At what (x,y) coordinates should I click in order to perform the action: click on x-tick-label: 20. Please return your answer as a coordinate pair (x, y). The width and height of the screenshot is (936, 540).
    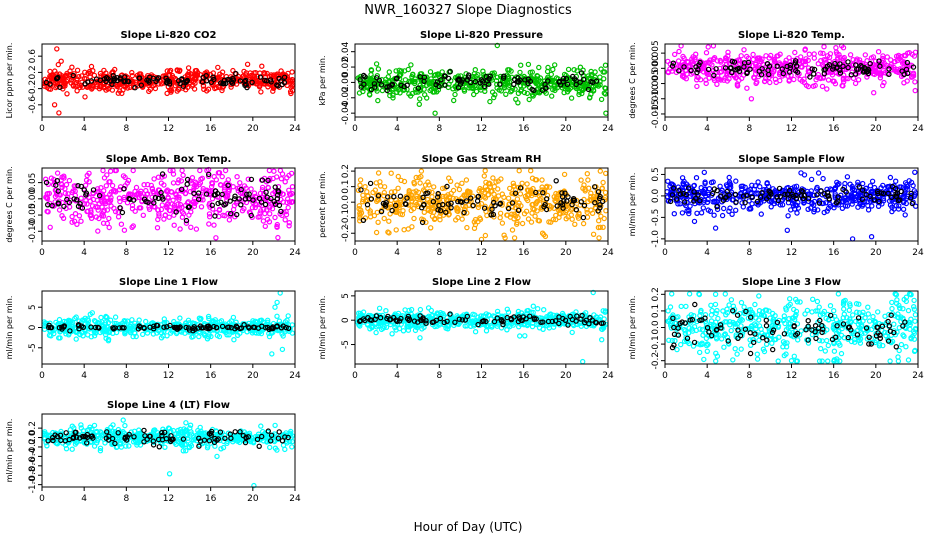
    Looking at the image, I should click on (876, 129).